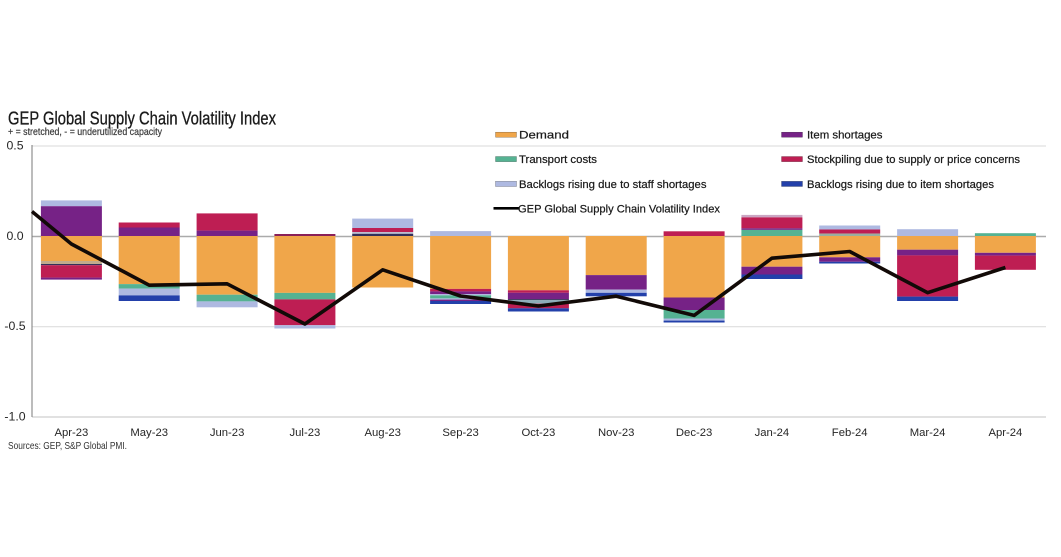  Describe the element at coordinates (460, 433) in the screenshot. I see `svg-text: Sep-23` at that location.